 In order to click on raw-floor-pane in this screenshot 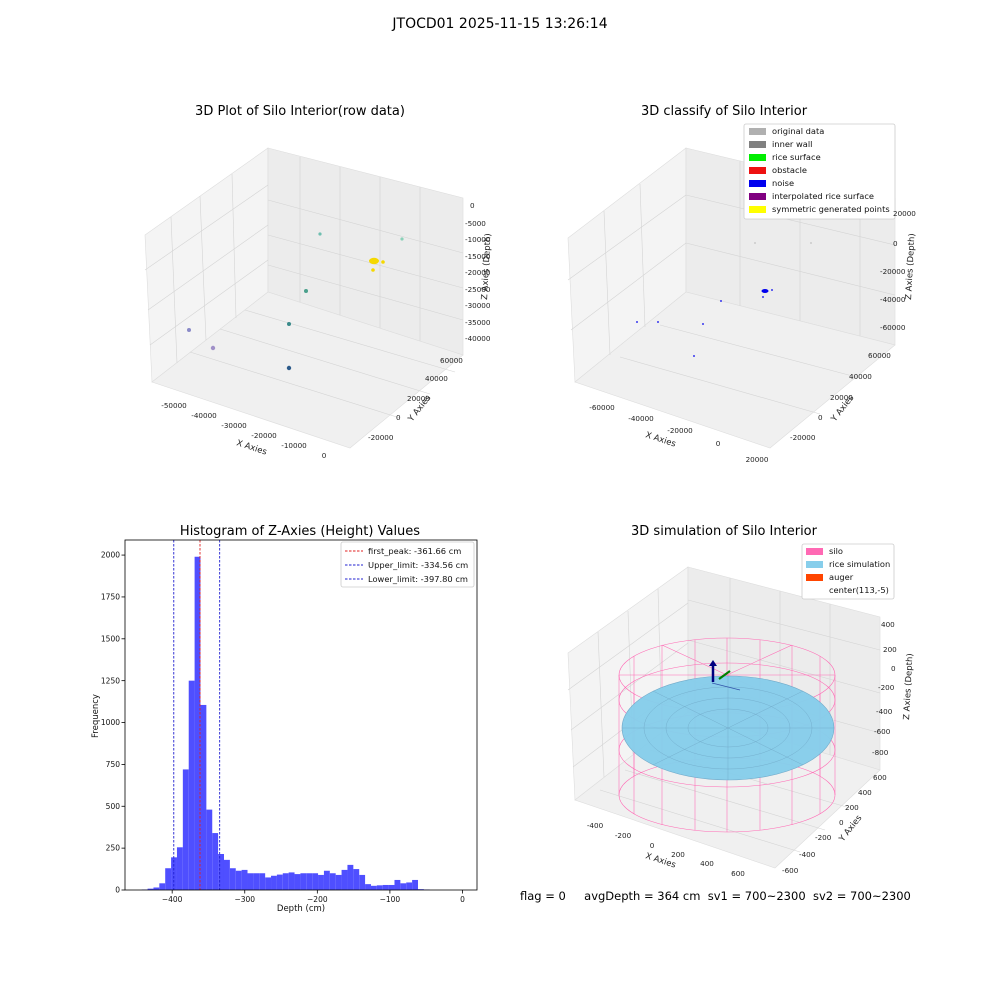, I will do `click(307, 370)`.